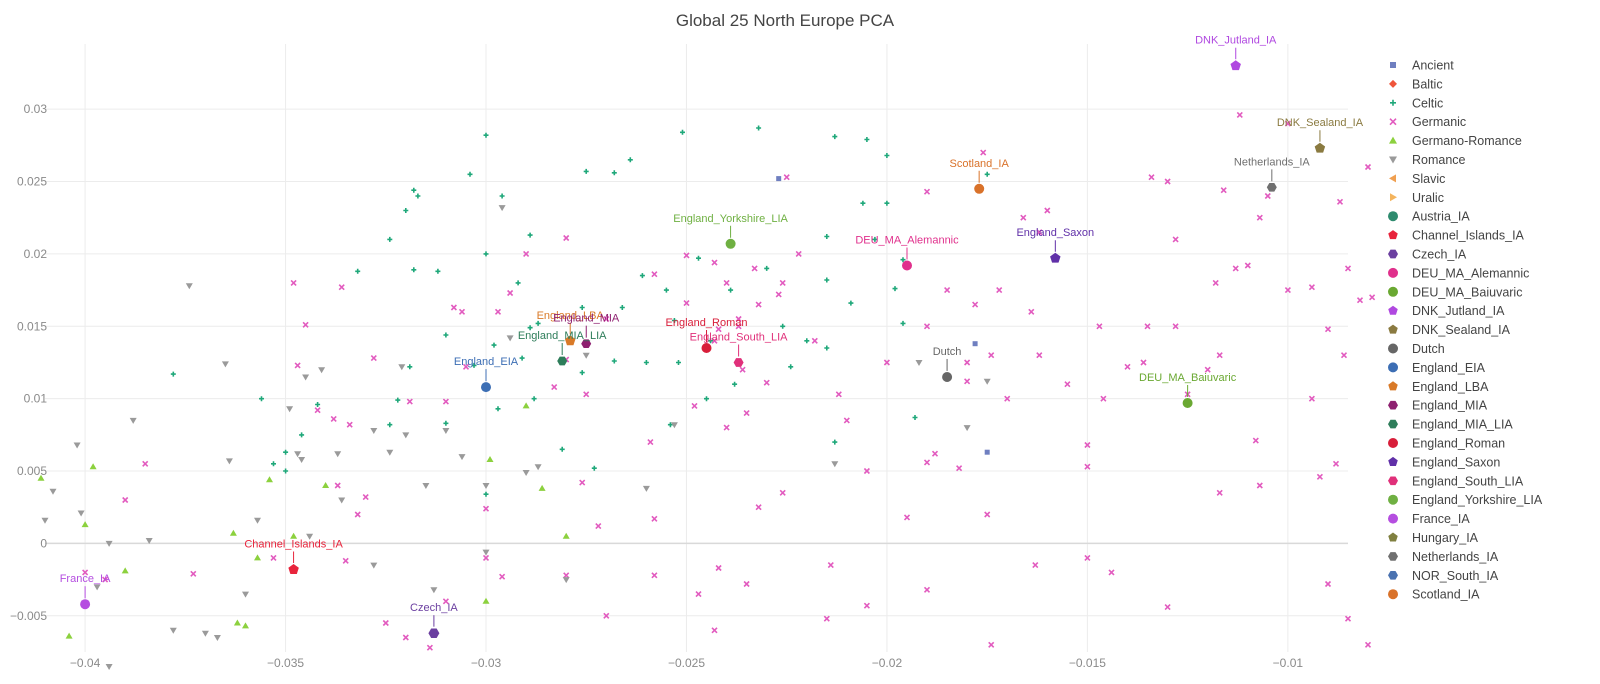 This screenshot has height=684, width=1600. Describe the element at coordinates (1427, 84) in the screenshot. I see `legend-label: Baltic` at that location.